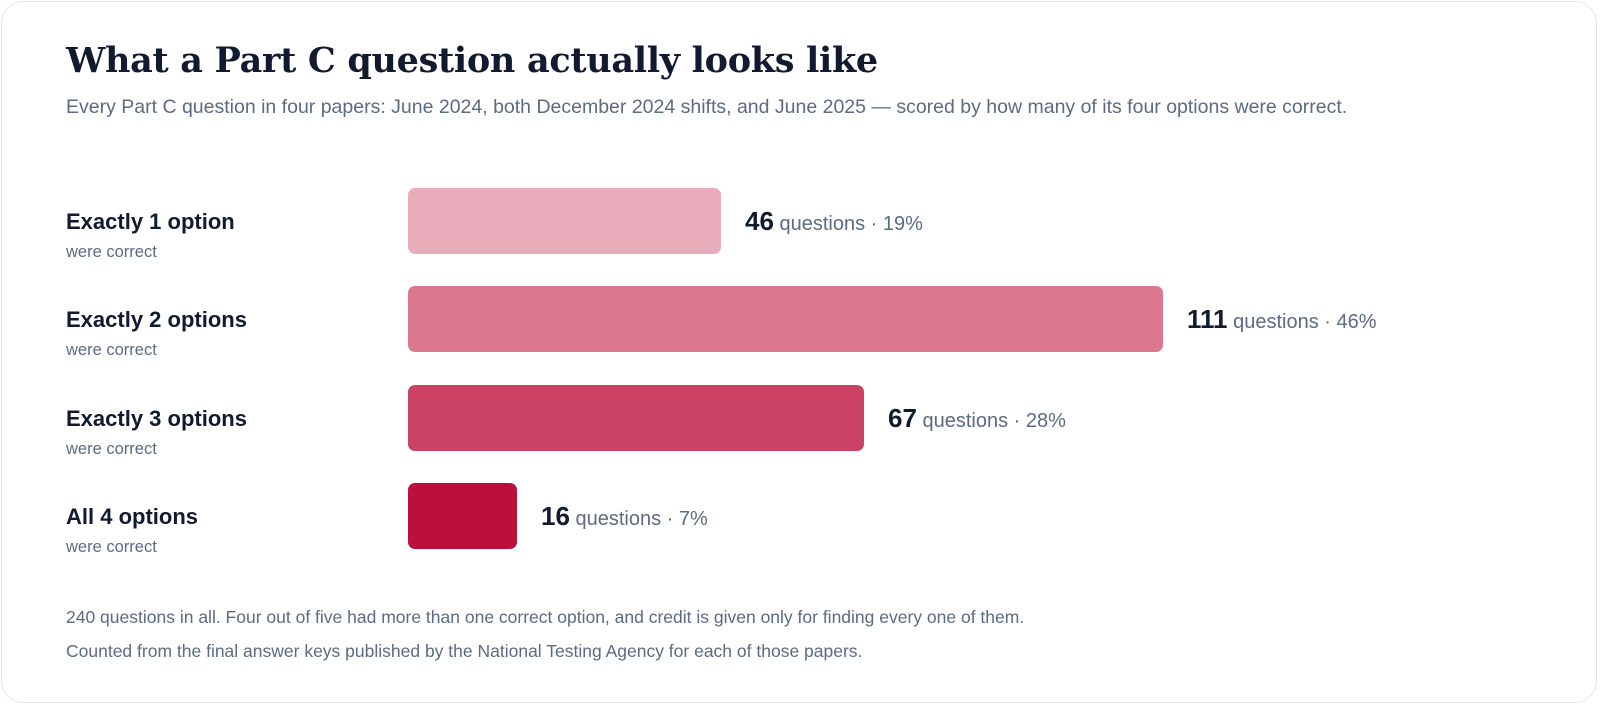 The width and height of the screenshot is (1600, 706). I want to click on data-label: 46 questions · 19%, so click(834, 223).